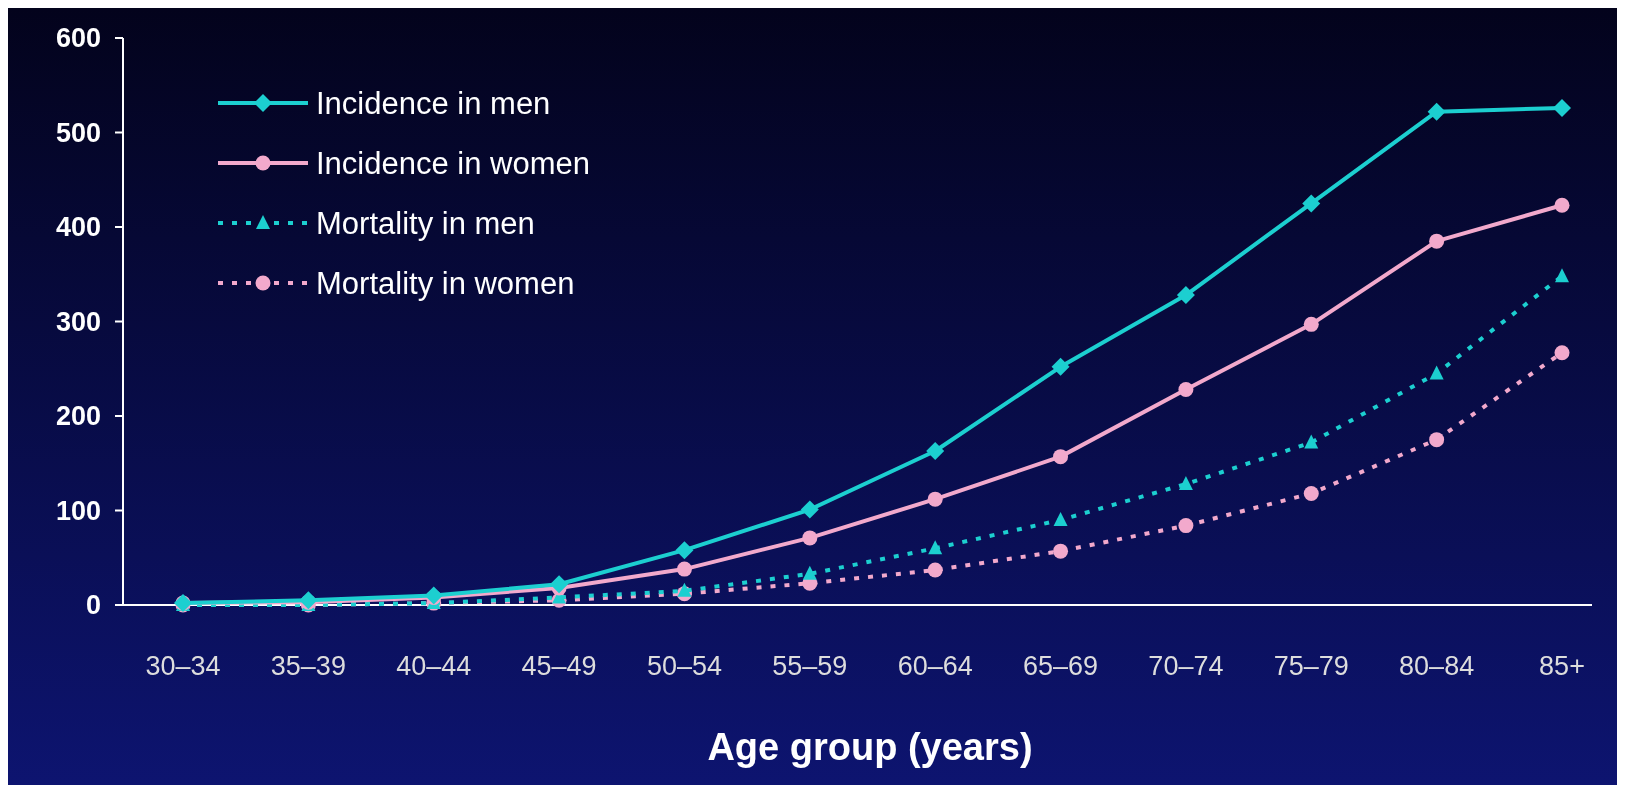  What do you see at coordinates (78, 38) in the screenshot?
I see `y-tick-label: 600` at bounding box center [78, 38].